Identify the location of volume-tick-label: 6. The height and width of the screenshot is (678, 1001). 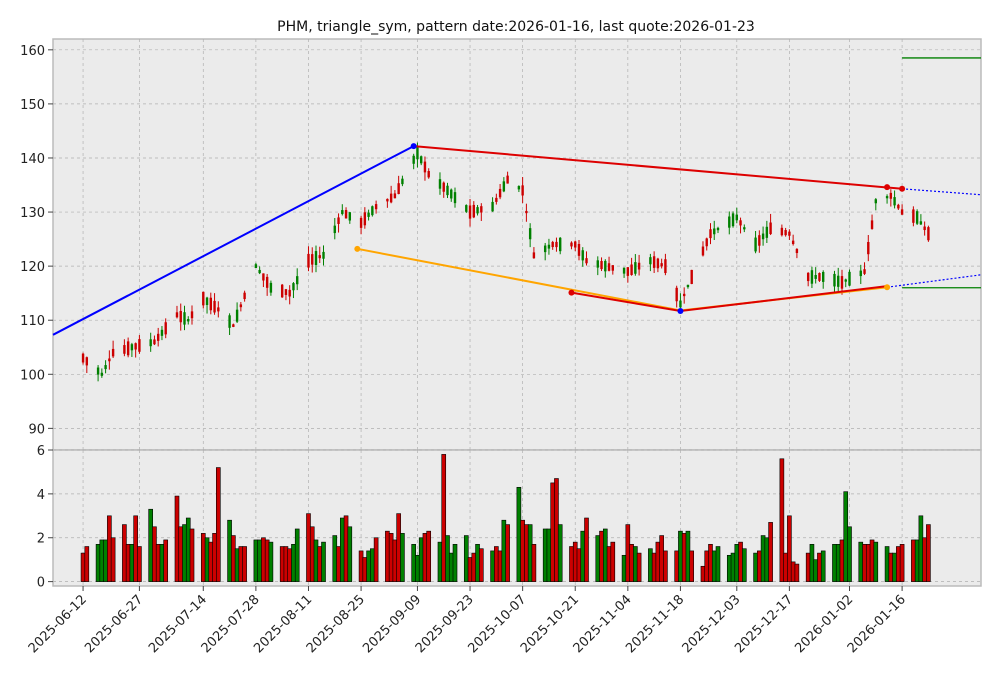
(41, 451).